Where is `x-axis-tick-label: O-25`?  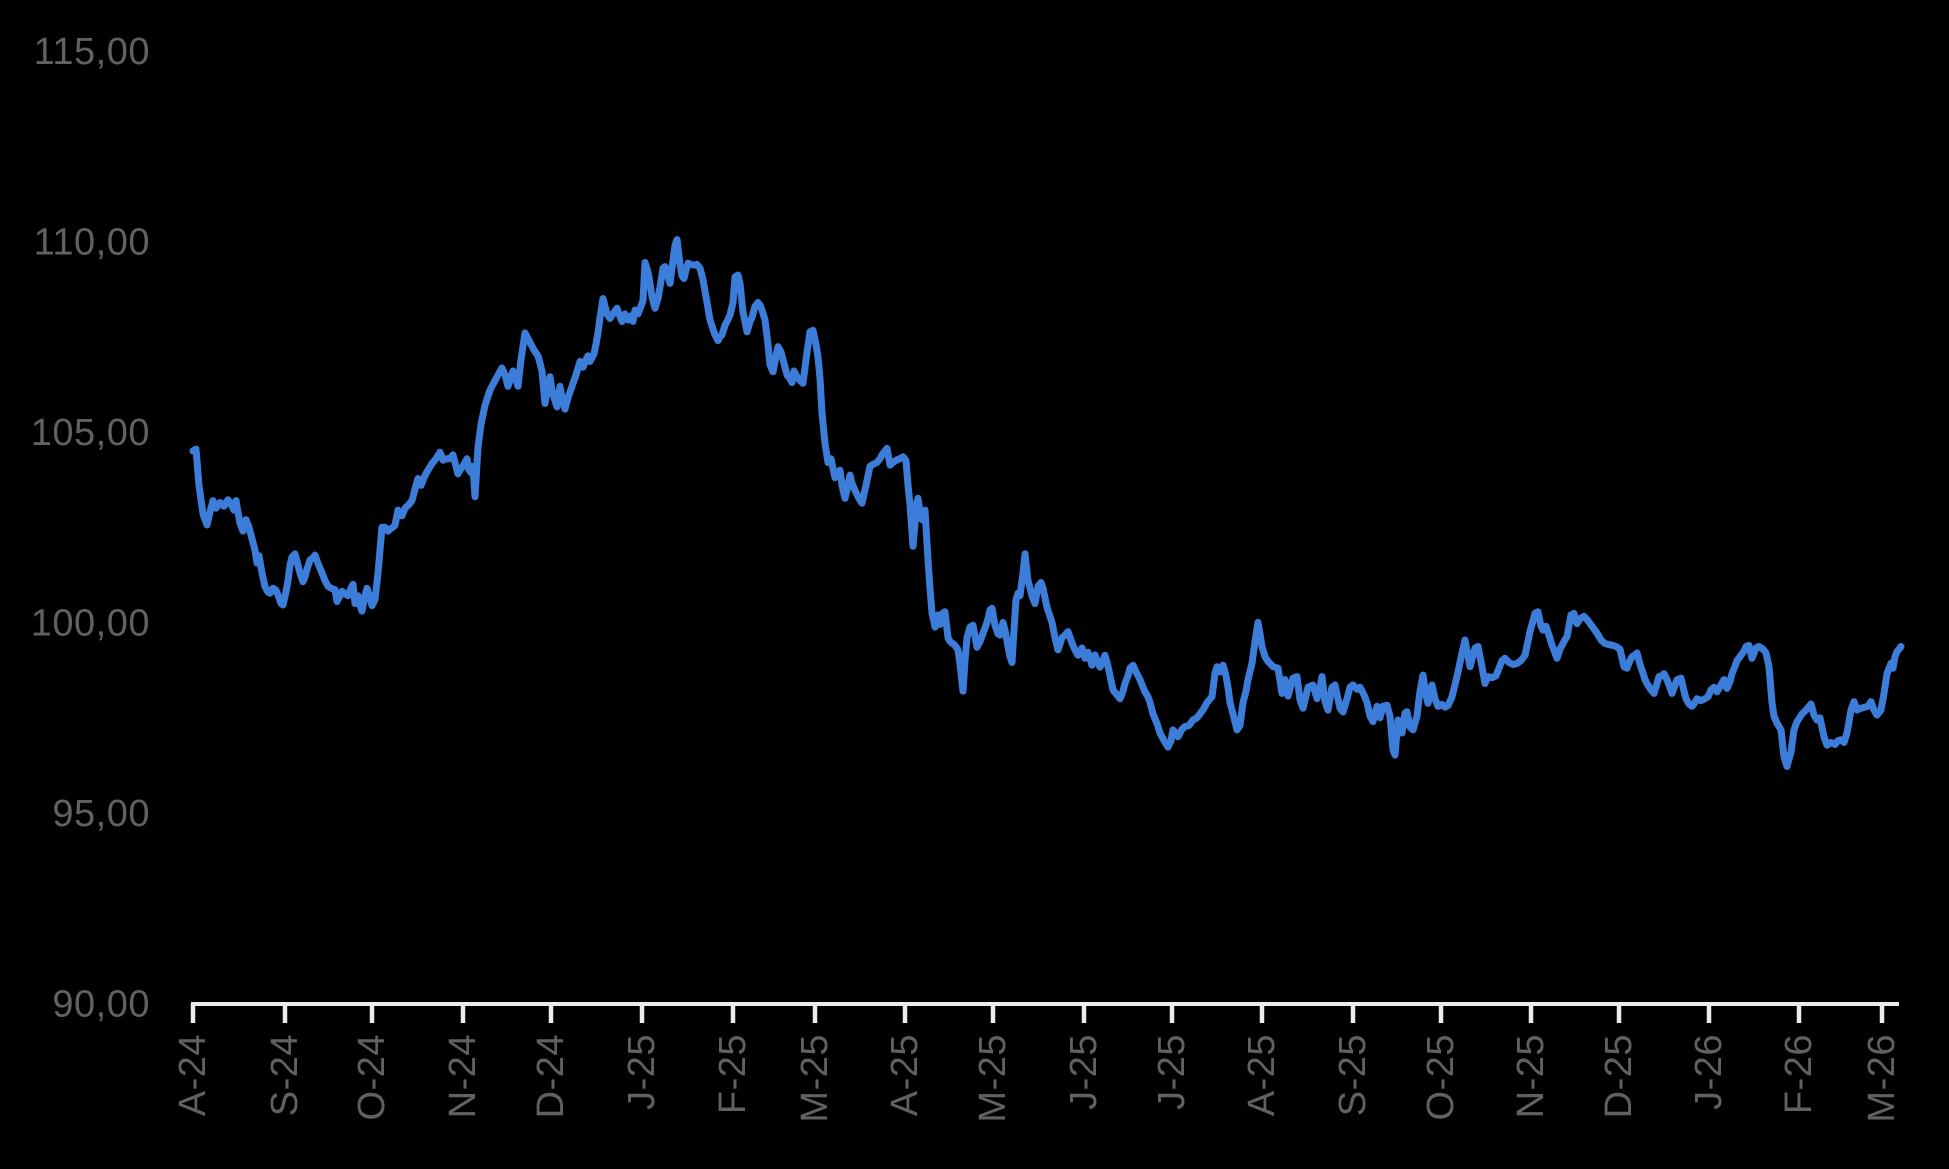 x-axis-tick-label: O-25 is located at coordinates (1441, 1077).